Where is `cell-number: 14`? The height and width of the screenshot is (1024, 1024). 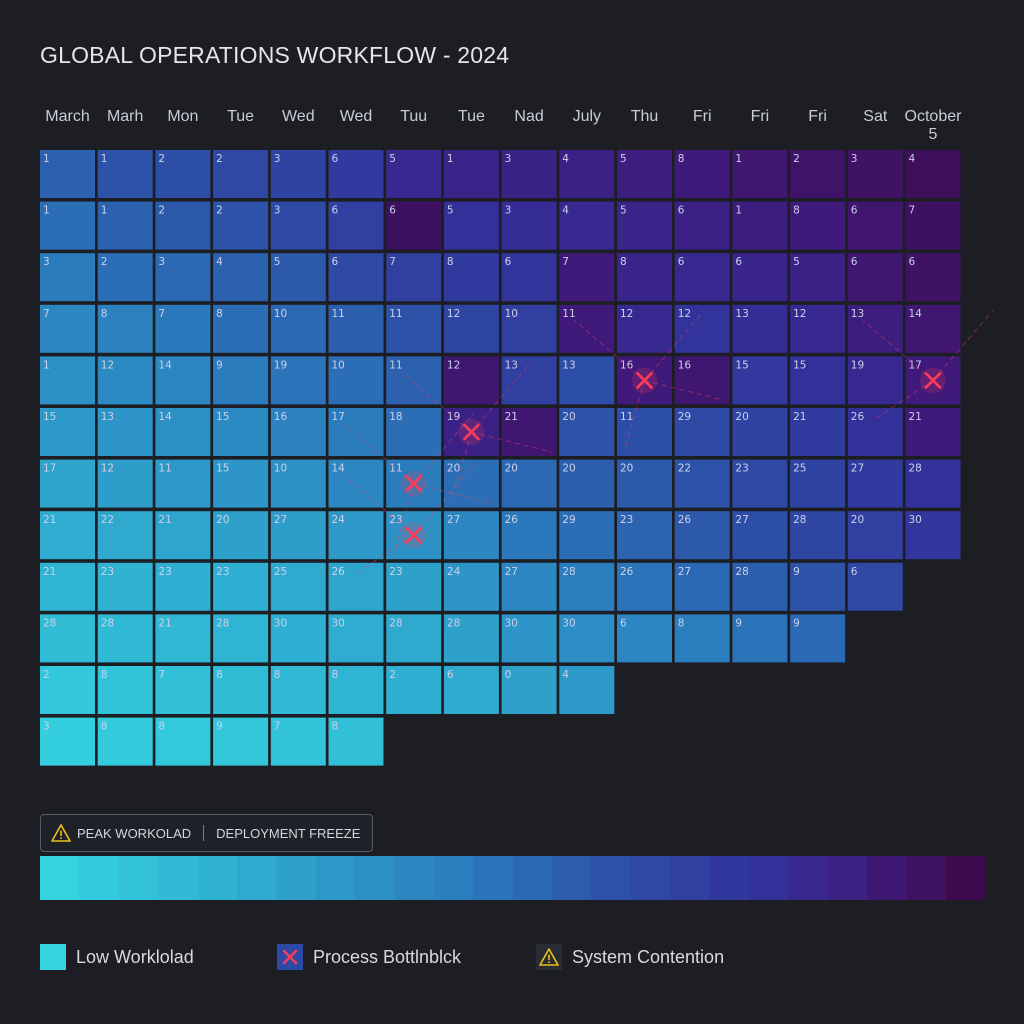
cell-number: 14 is located at coordinates (916, 314).